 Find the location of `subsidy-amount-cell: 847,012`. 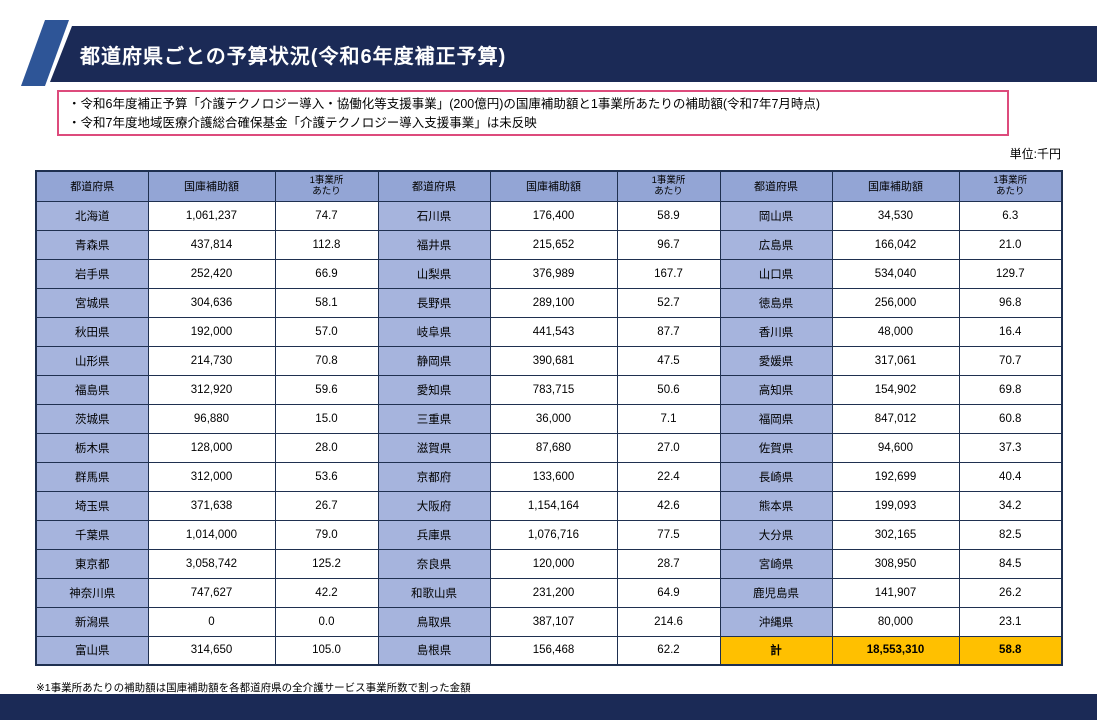

subsidy-amount-cell: 847,012 is located at coordinates (895, 418).